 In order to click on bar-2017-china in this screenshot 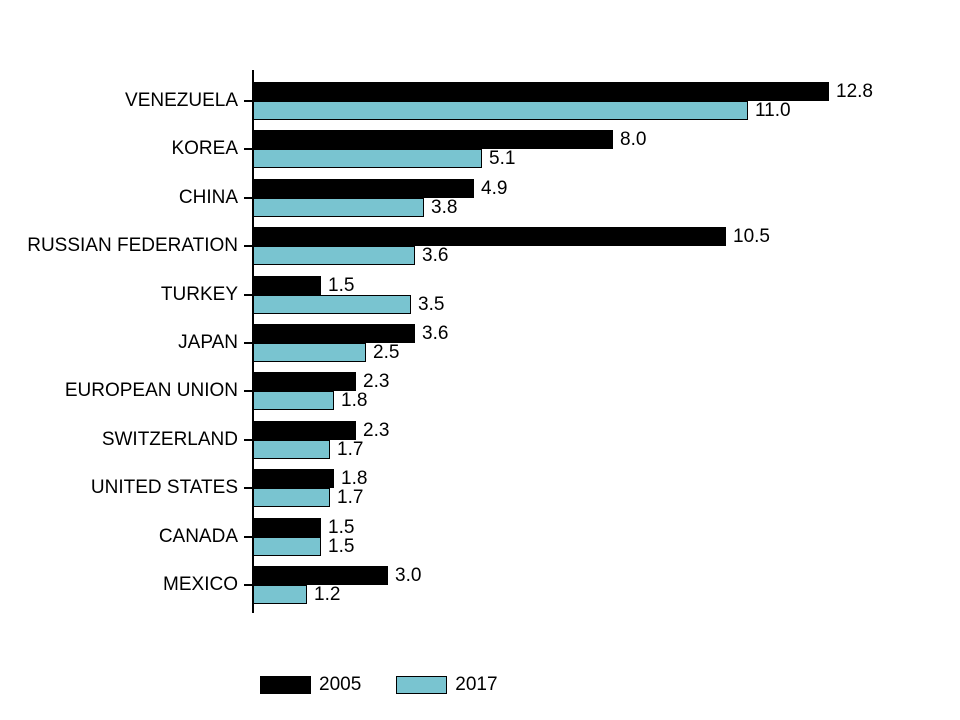, I will do `click(338, 207)`.